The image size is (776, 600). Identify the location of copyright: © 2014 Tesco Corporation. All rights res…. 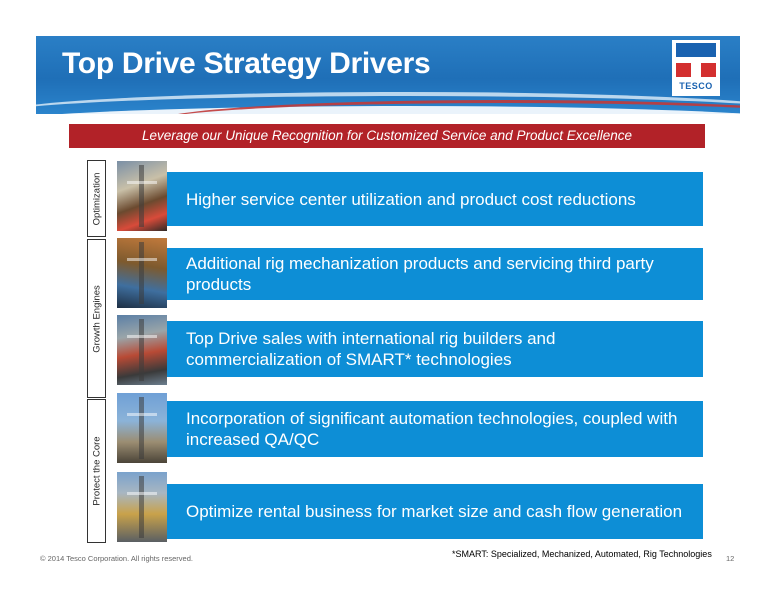
(116, 558).